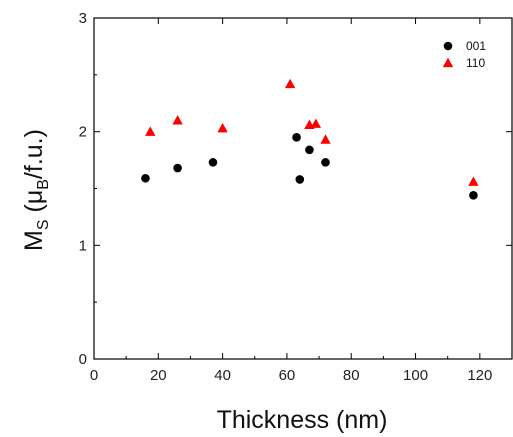 The height and width of the screenshot is (437, 513). I want to click on y-title-sub-b: B, so click(43, 184).